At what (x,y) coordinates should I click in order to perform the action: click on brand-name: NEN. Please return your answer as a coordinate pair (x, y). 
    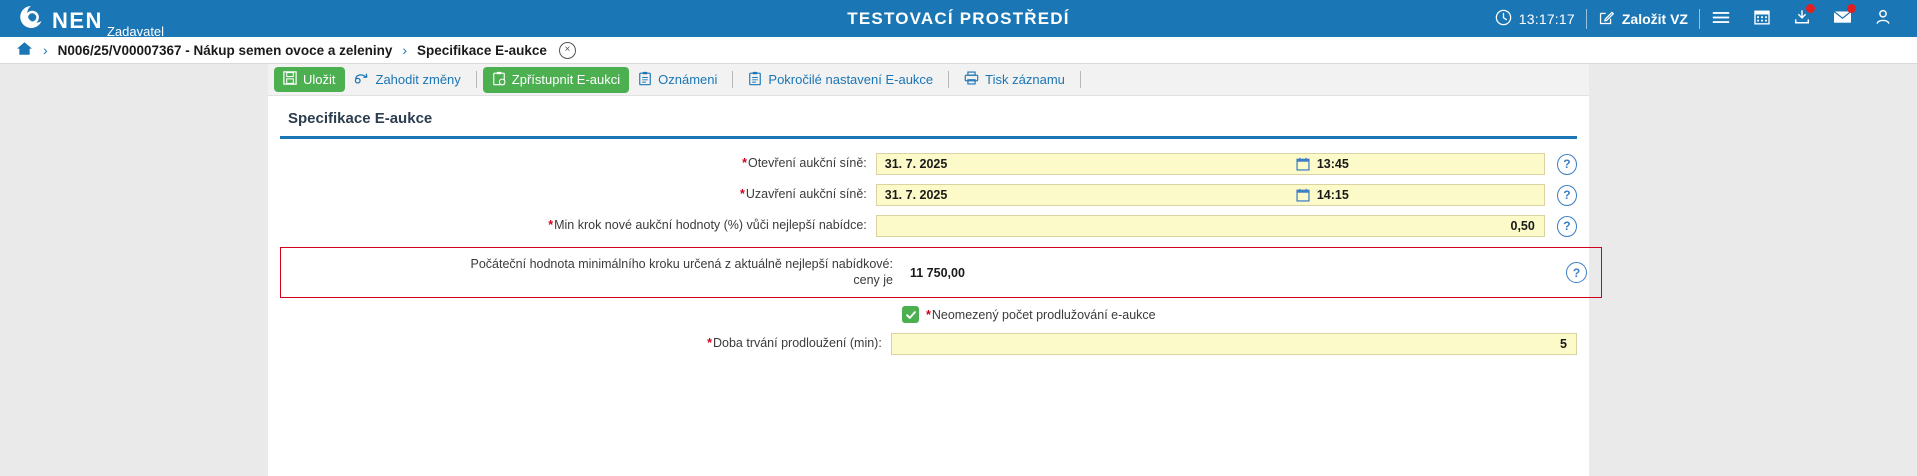
    Looking at the image, I should click on (77, 20).